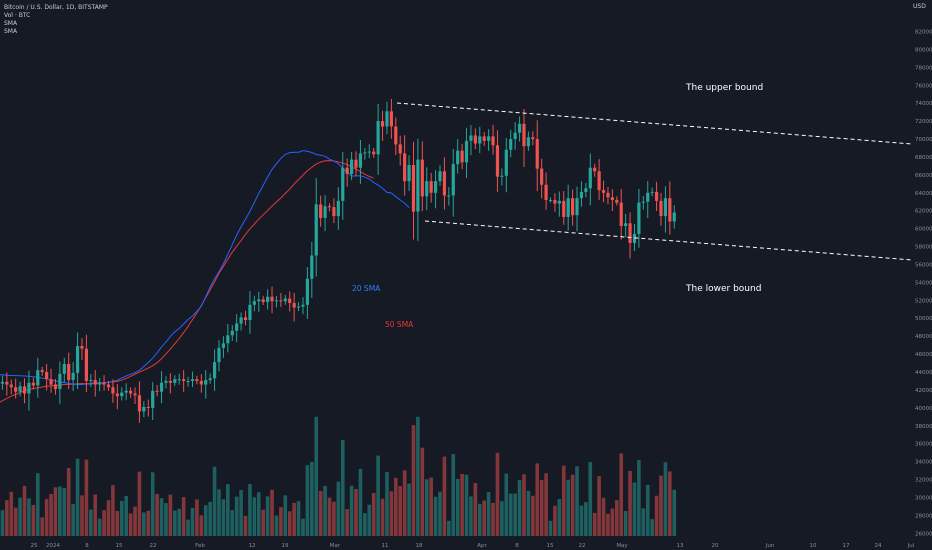  What do you see at coordinates (252, 546) in the screenshot?
I see `x-tick-label: 12` at bounding box center [252, 546].